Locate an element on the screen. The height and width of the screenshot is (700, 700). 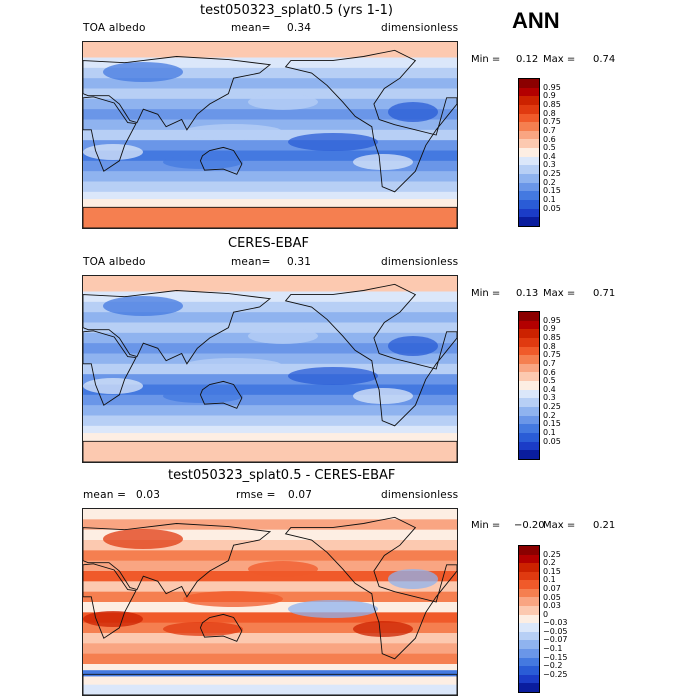
panel-3-title: test050323_splat0.5 - CERES-EBAF is located at coordinates (282, 475).